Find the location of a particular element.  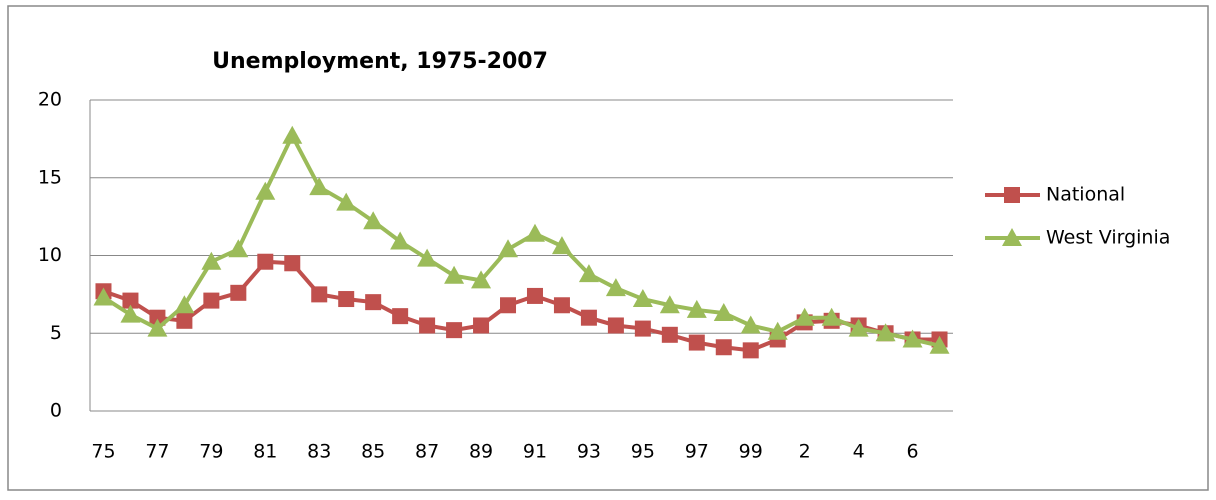

x-tick-label: 93 is located at coordinates (589, 452).